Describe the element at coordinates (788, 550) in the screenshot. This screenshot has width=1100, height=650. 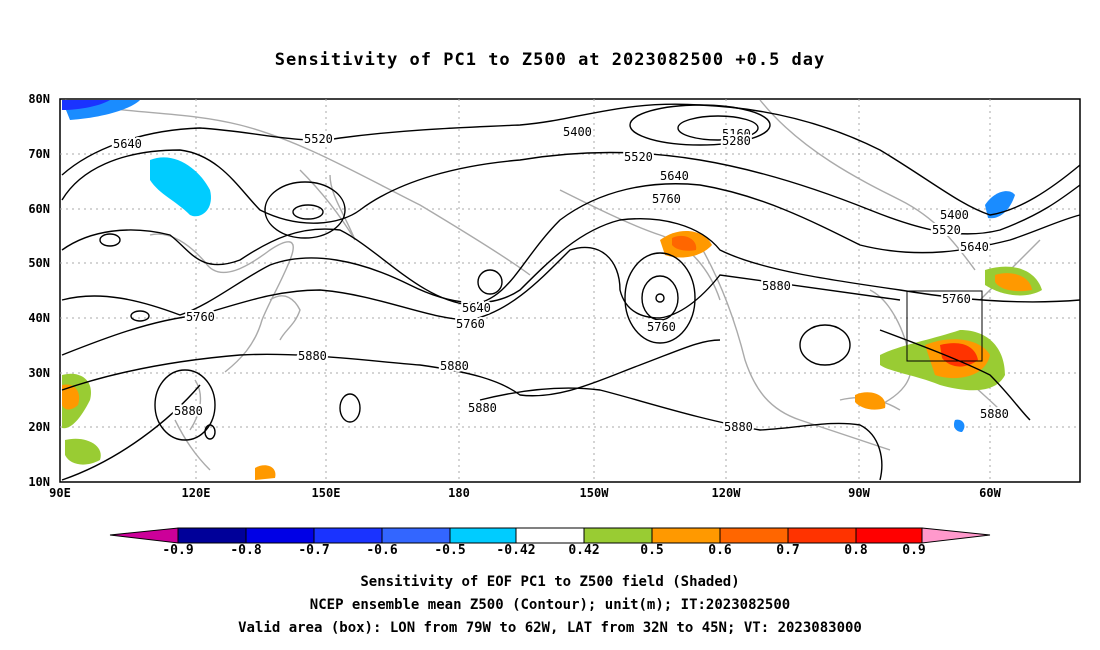
I see `colorbar-label: 0.7` at that location.